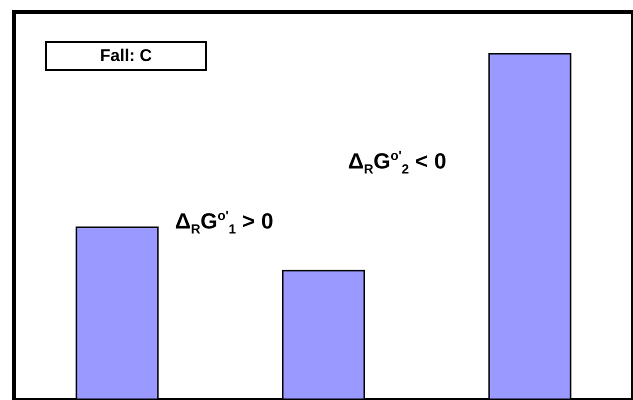 The image size is (633, 400). I want to click on annotation: Δ$_{R}$G$^{o'}$$_{1}$ > 0, so click(224, 222).